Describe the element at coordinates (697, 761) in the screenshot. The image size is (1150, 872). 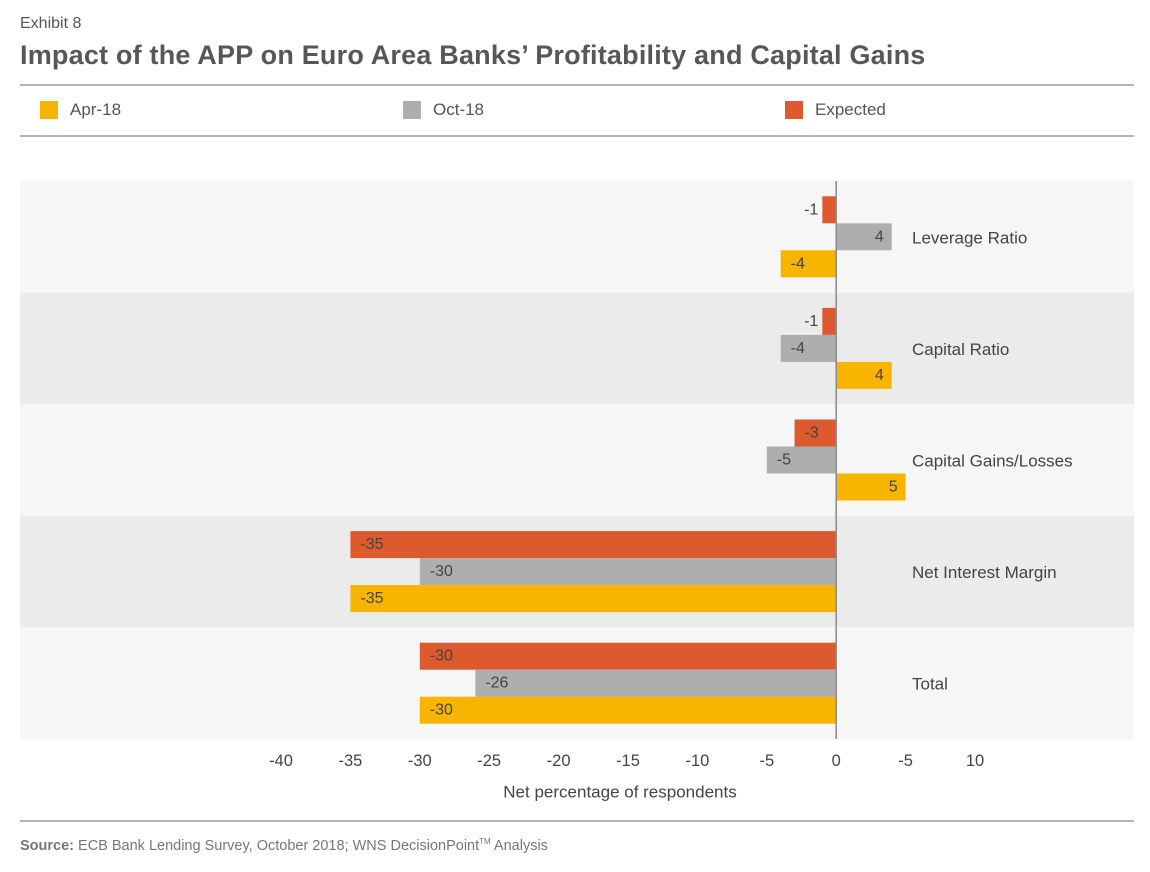
I see `x-tick-label: -10` at that location.